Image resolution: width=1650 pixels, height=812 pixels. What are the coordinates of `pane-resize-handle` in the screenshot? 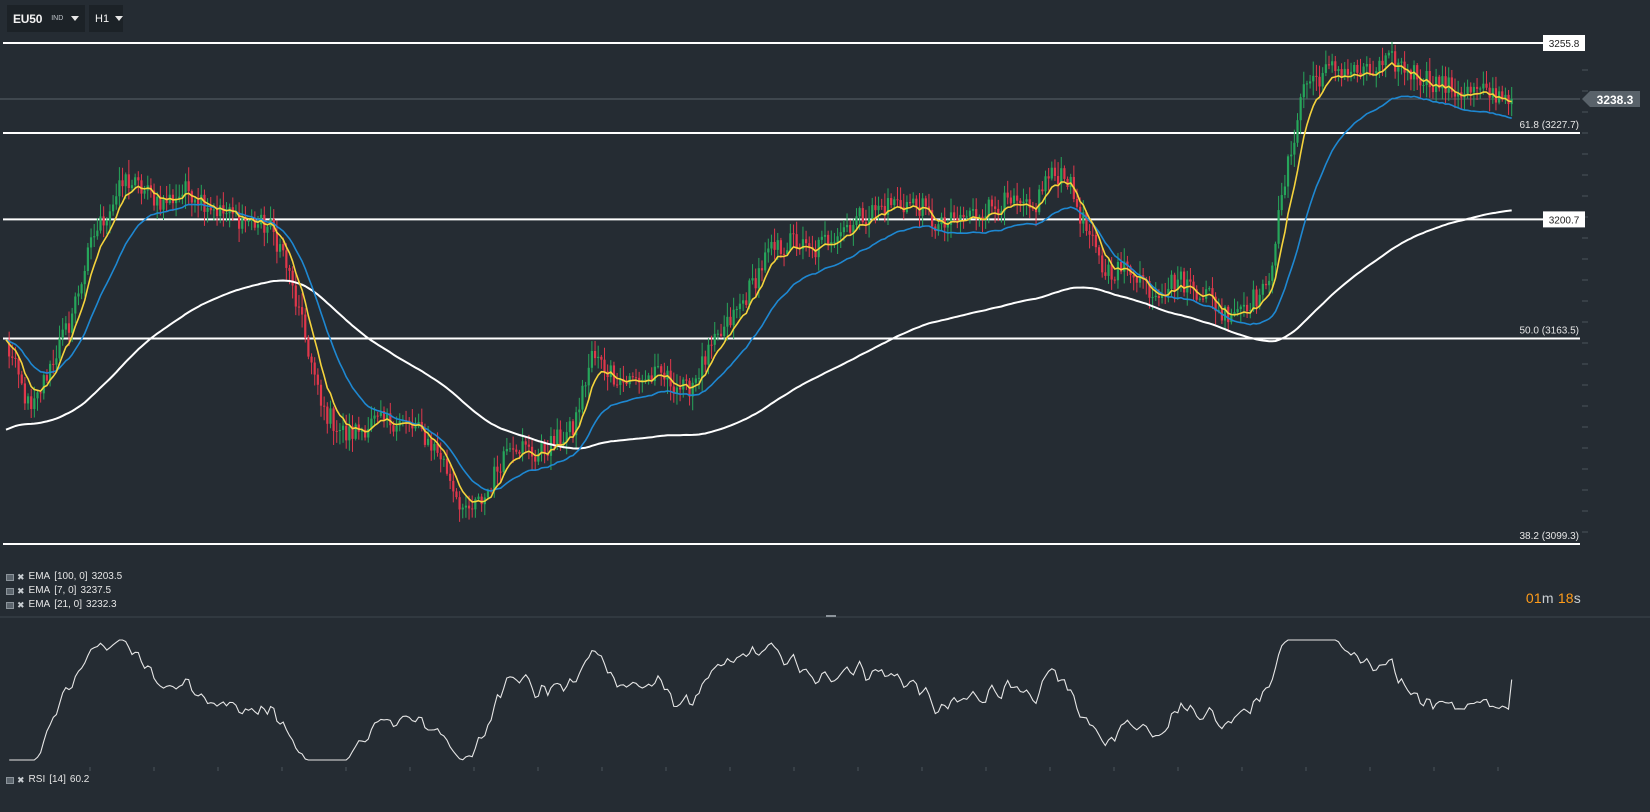 It's located at (831, 616).